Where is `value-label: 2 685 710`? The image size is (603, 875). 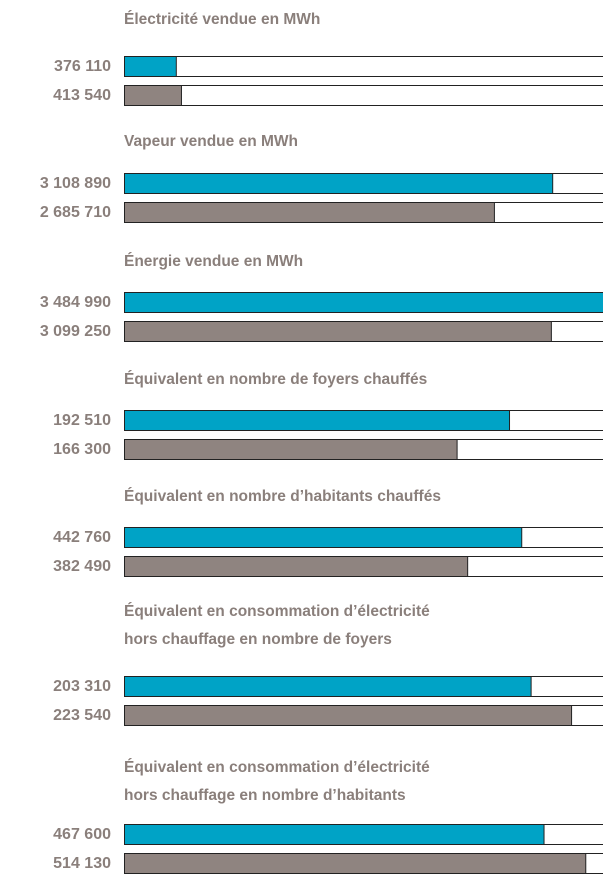 value-label: 2 685 710 is located at coordinates (75, 212).